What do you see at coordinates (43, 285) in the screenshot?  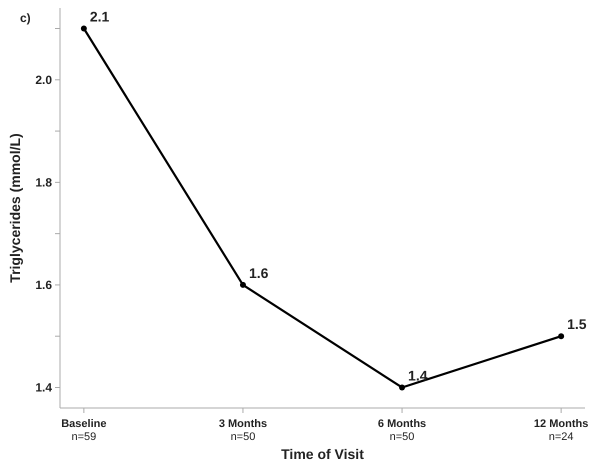 I see `y-tick-label: 1.6` at bounding box center [43, 285].